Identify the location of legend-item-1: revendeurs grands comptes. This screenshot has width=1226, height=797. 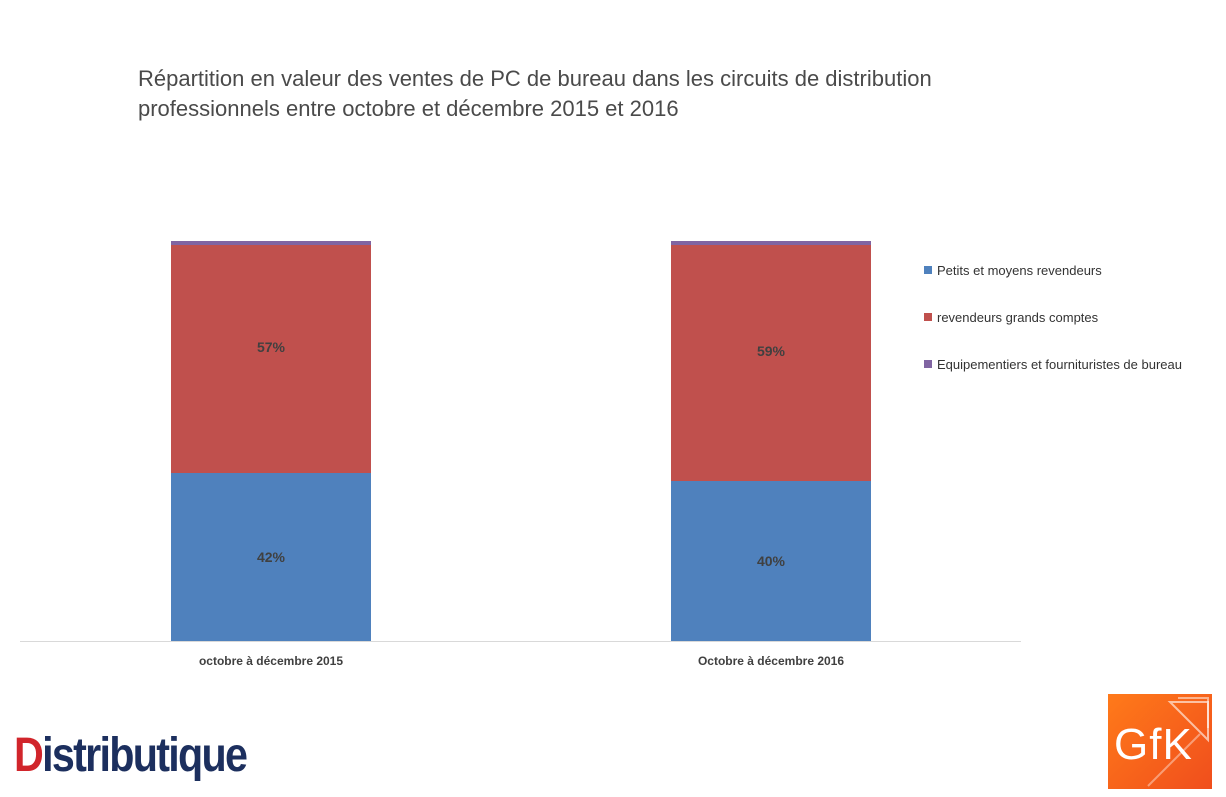
(1074, 317).